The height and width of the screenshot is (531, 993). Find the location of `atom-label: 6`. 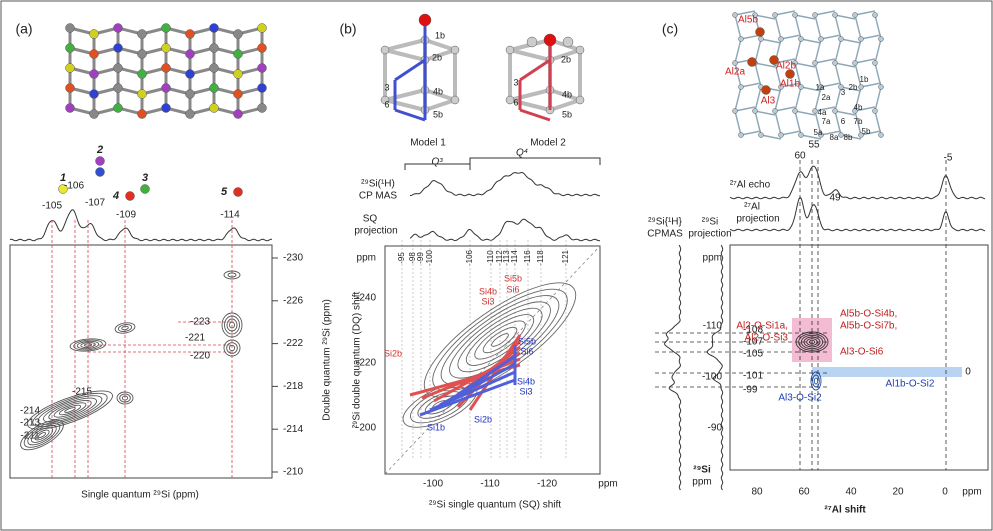

atom-label: 6 is located at coordinates (515, 102).